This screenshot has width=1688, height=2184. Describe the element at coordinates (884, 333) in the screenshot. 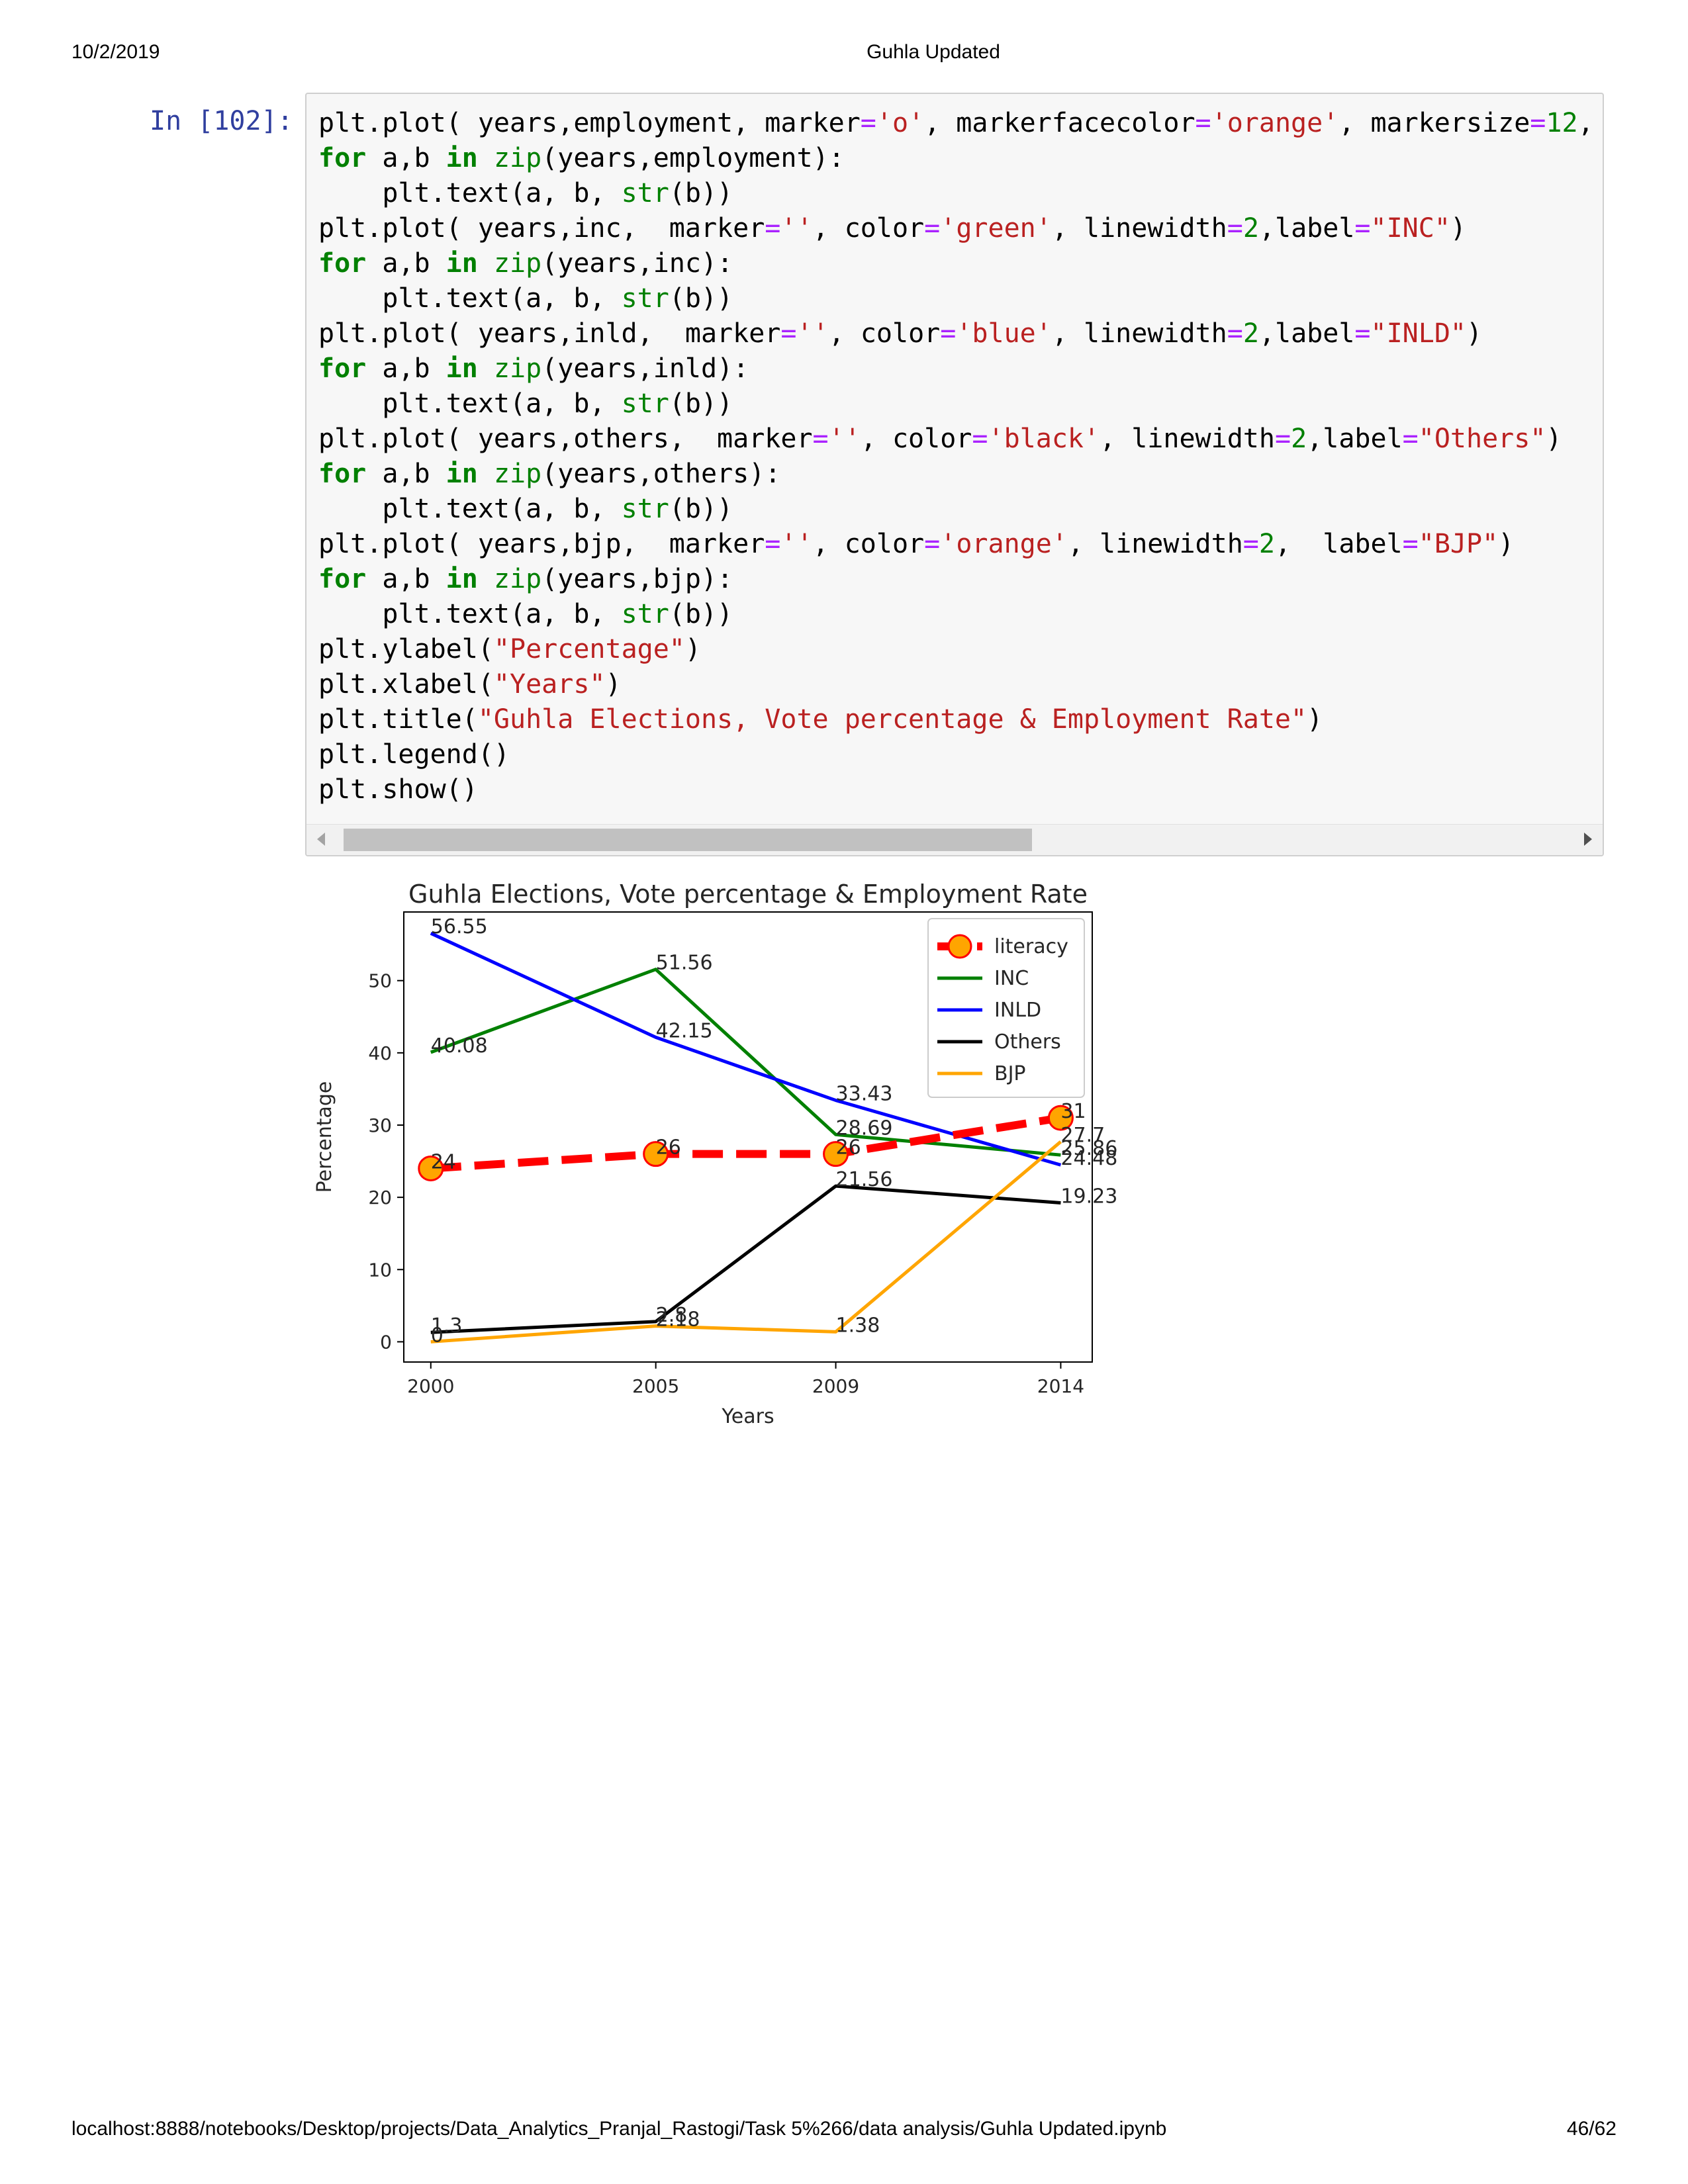

I see `code-token: , color` at that location.